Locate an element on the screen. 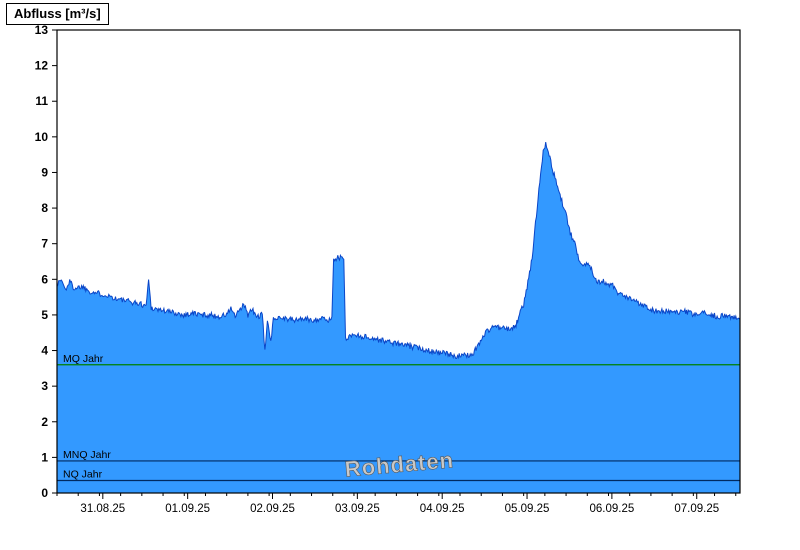 The width and height of the screenshot is (800, 550). y-tick-label: 13 is located at coordinates (42, 30).